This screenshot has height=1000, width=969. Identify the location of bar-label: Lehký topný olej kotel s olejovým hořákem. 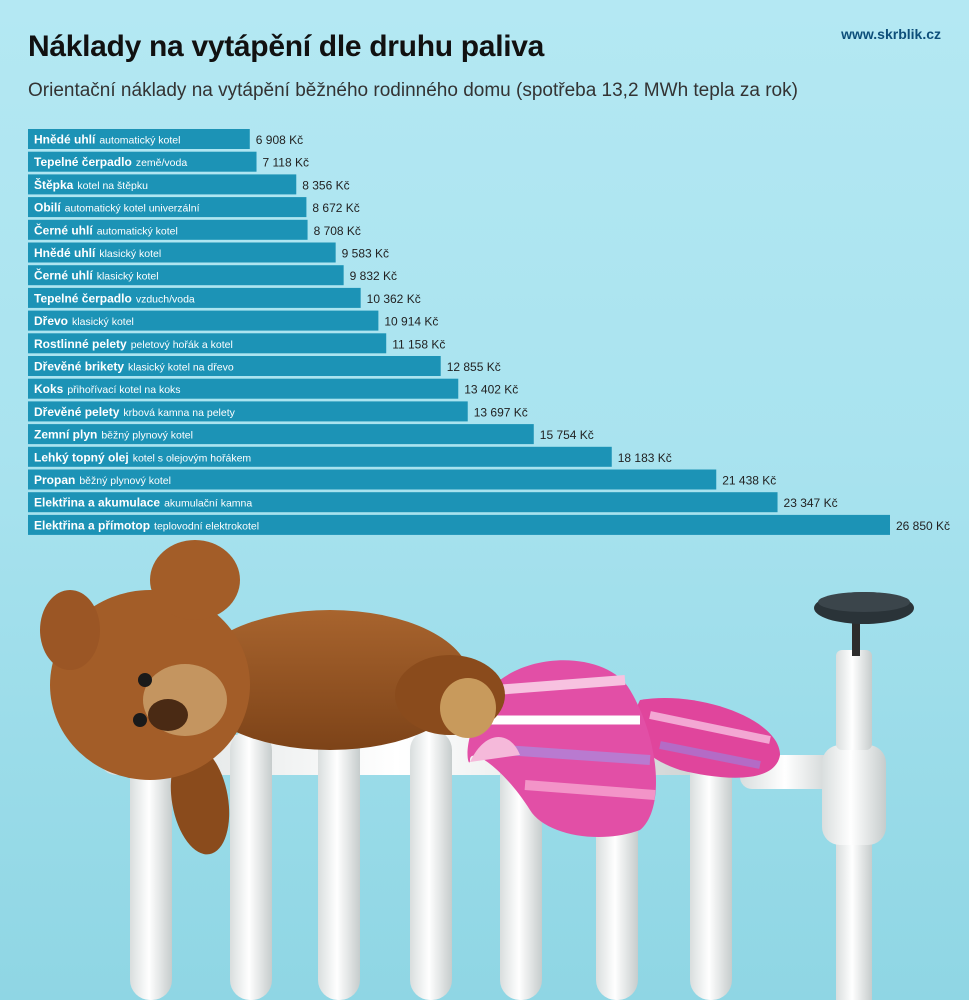
(142, 457).